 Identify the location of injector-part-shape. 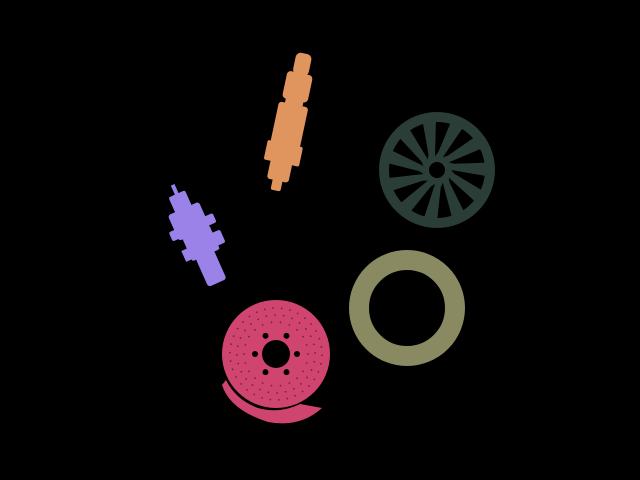
(197, 235).